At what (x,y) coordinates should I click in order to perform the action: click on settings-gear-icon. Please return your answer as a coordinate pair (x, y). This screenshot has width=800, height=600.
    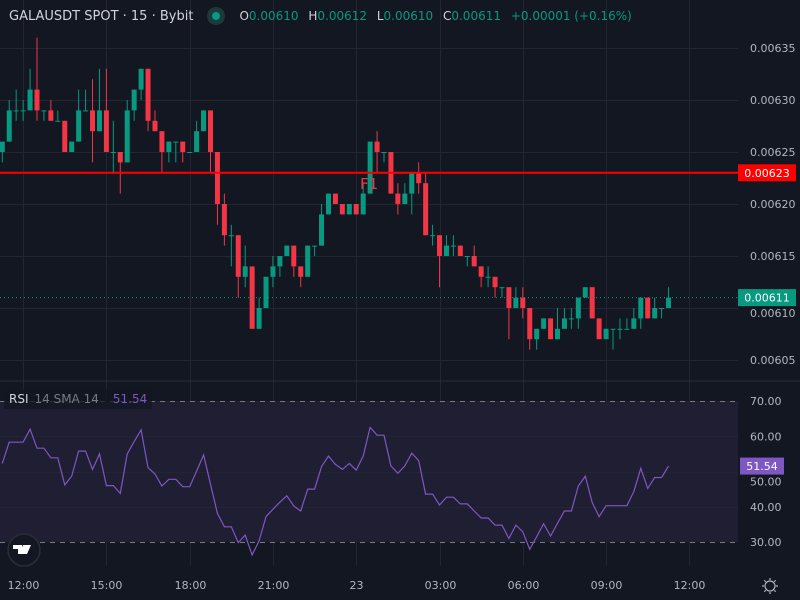
    Looking at the image, I should click on (770, 586).